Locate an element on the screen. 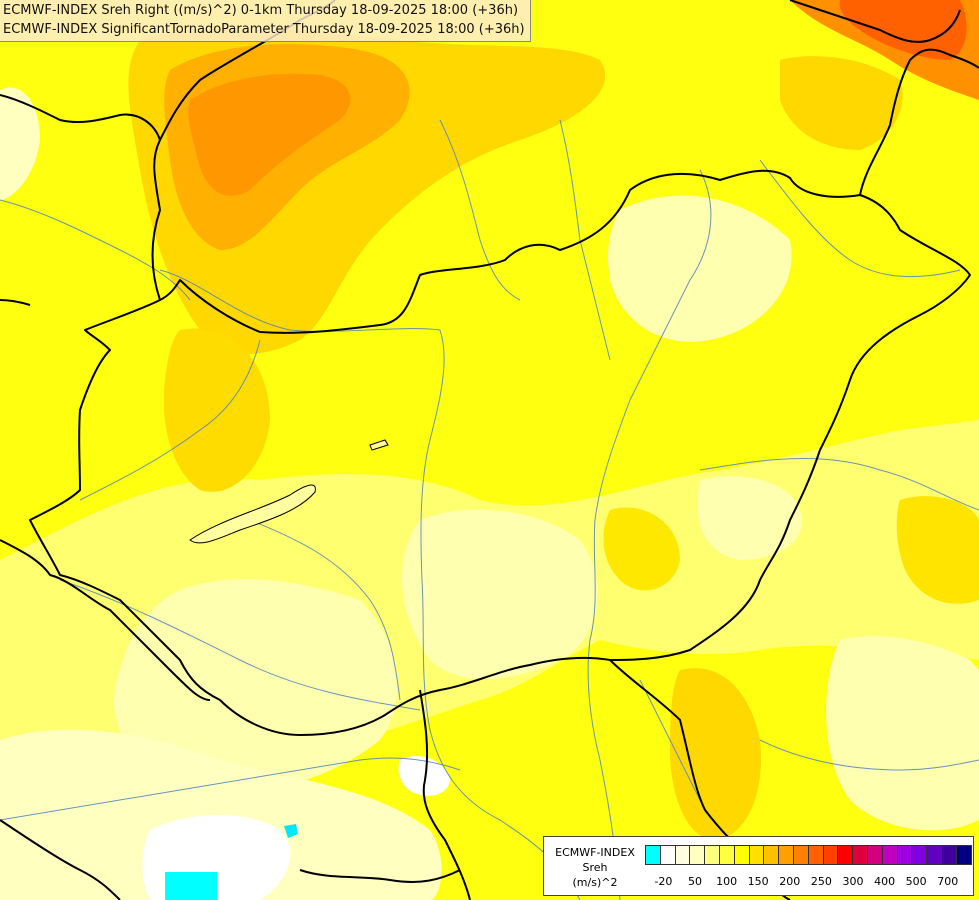 Image resolution: width=979 pixels, height=900 pixels. lake-balaton is located at coordinates (252, 514).